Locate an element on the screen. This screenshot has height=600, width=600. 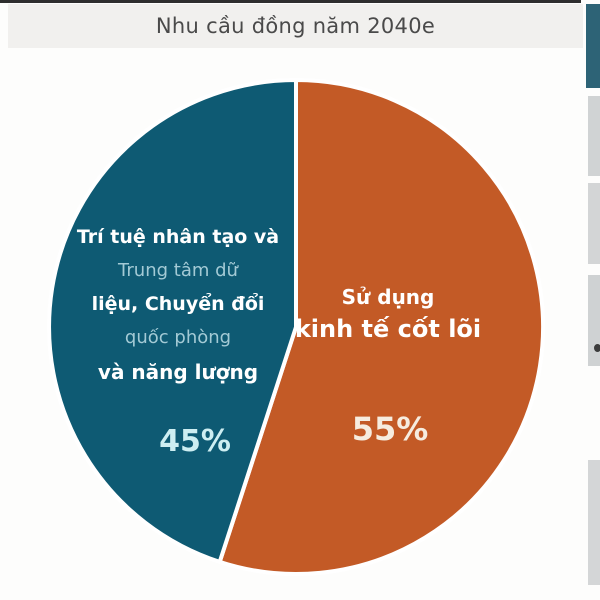
adjacent-content-fragment-teal is located at coordinates (593, 46).